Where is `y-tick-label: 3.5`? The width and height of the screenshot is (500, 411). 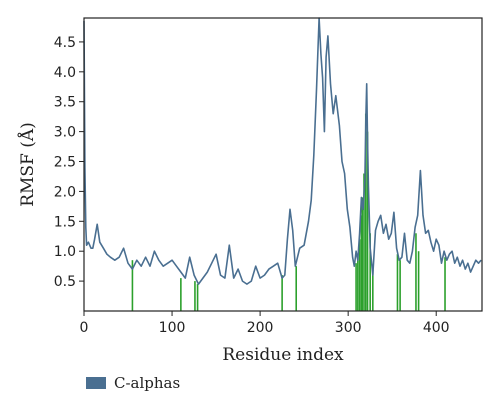
y-tick-label: 3.5 is located at coordinates (65, 103).